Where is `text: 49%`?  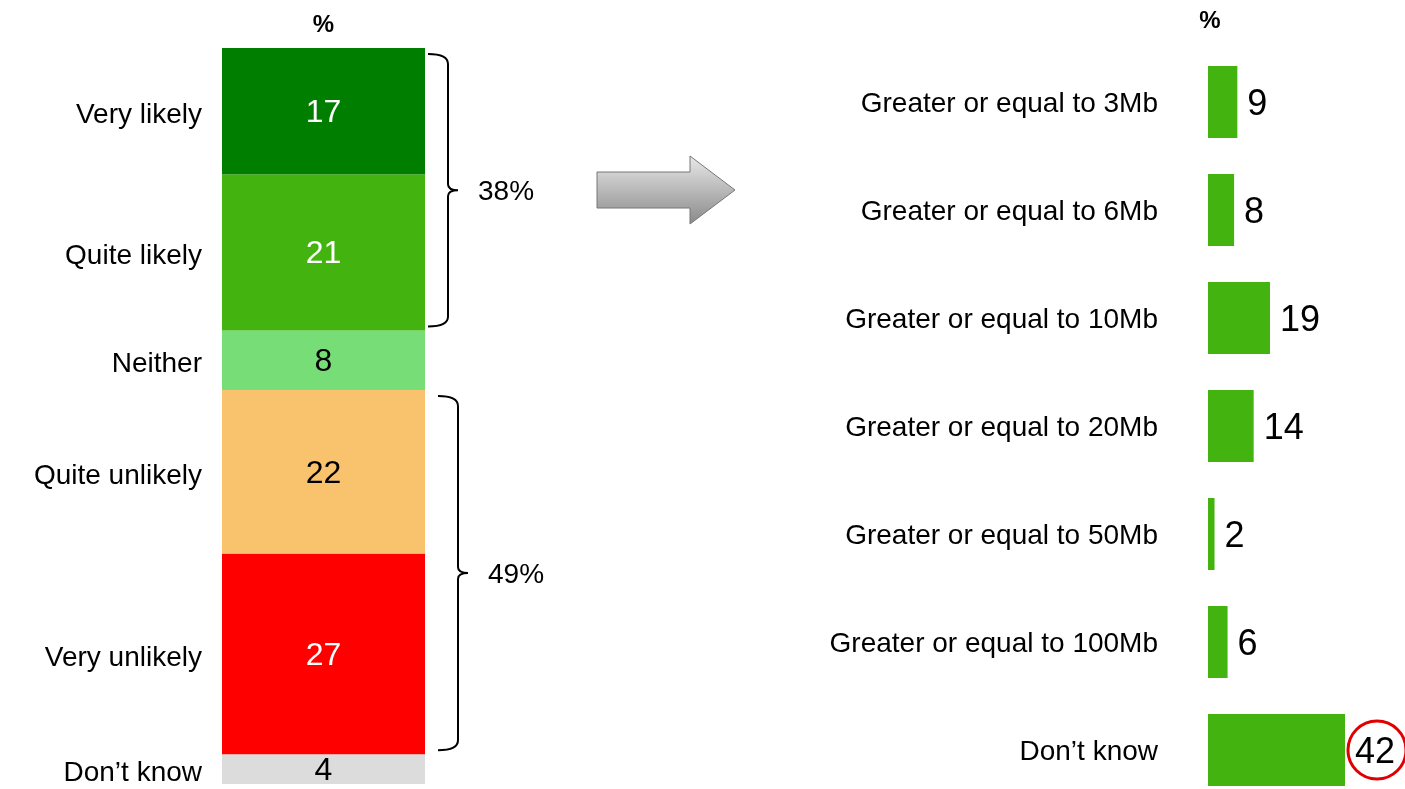
text: 49% is located at coordinates (516, 574).